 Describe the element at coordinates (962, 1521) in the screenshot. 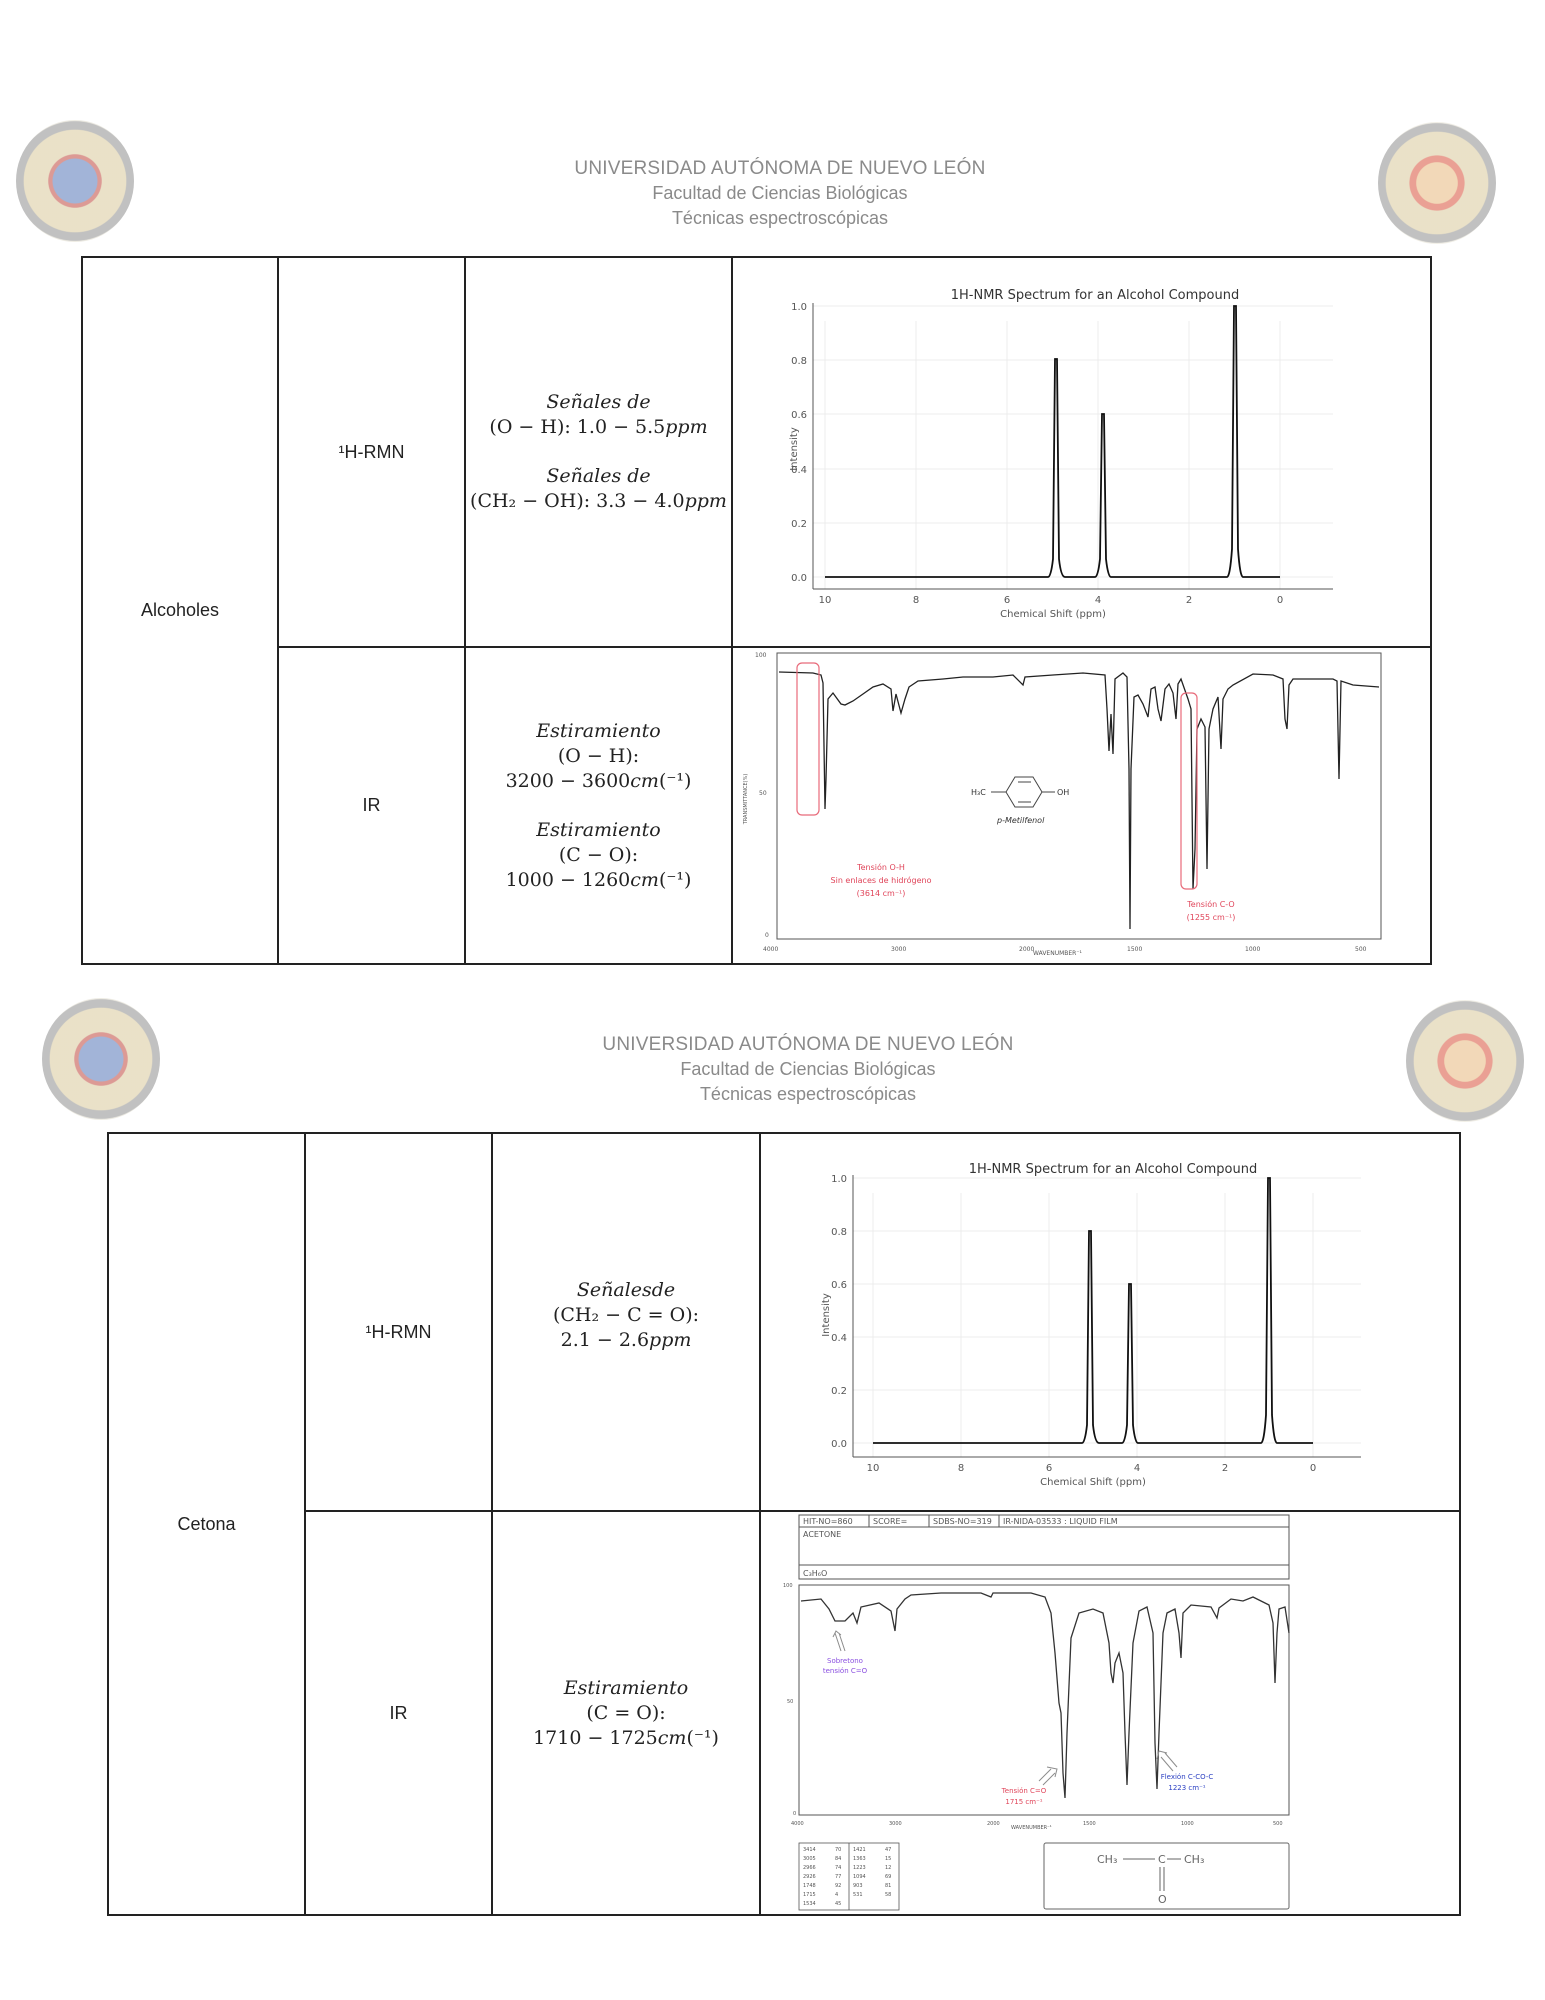

I see `svg-text: SDBS-NO=319` at that location.